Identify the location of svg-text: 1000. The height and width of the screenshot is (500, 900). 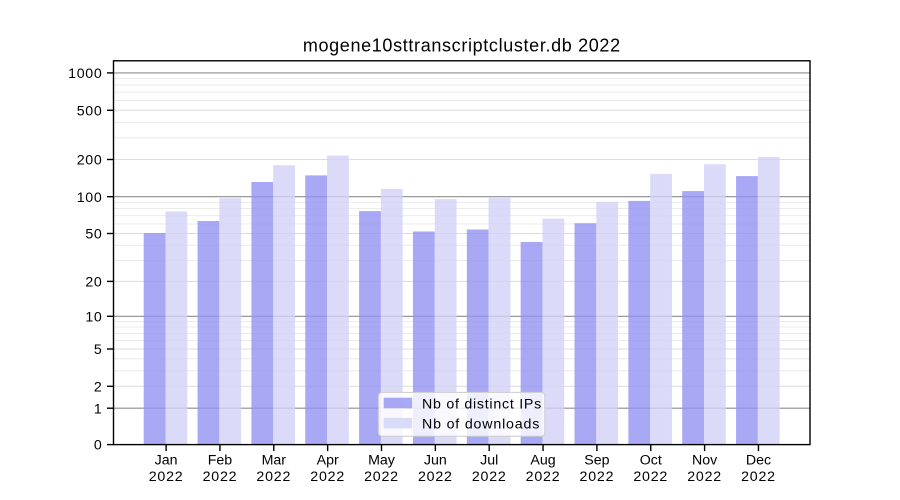
(85, 74).